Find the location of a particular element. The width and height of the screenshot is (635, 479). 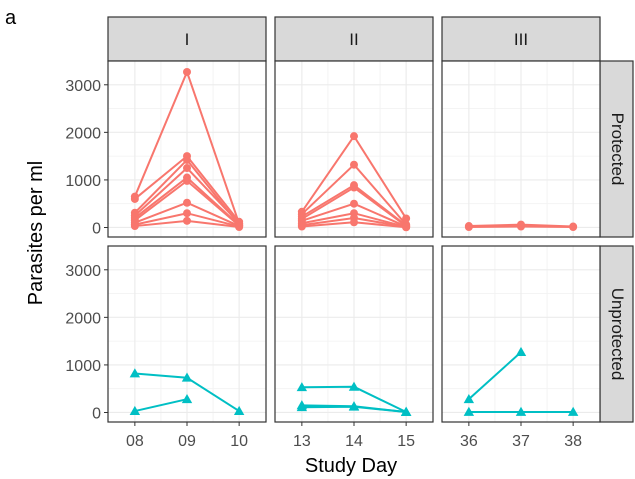

x-tick-label: 13 is located at coordinates (302, 441).